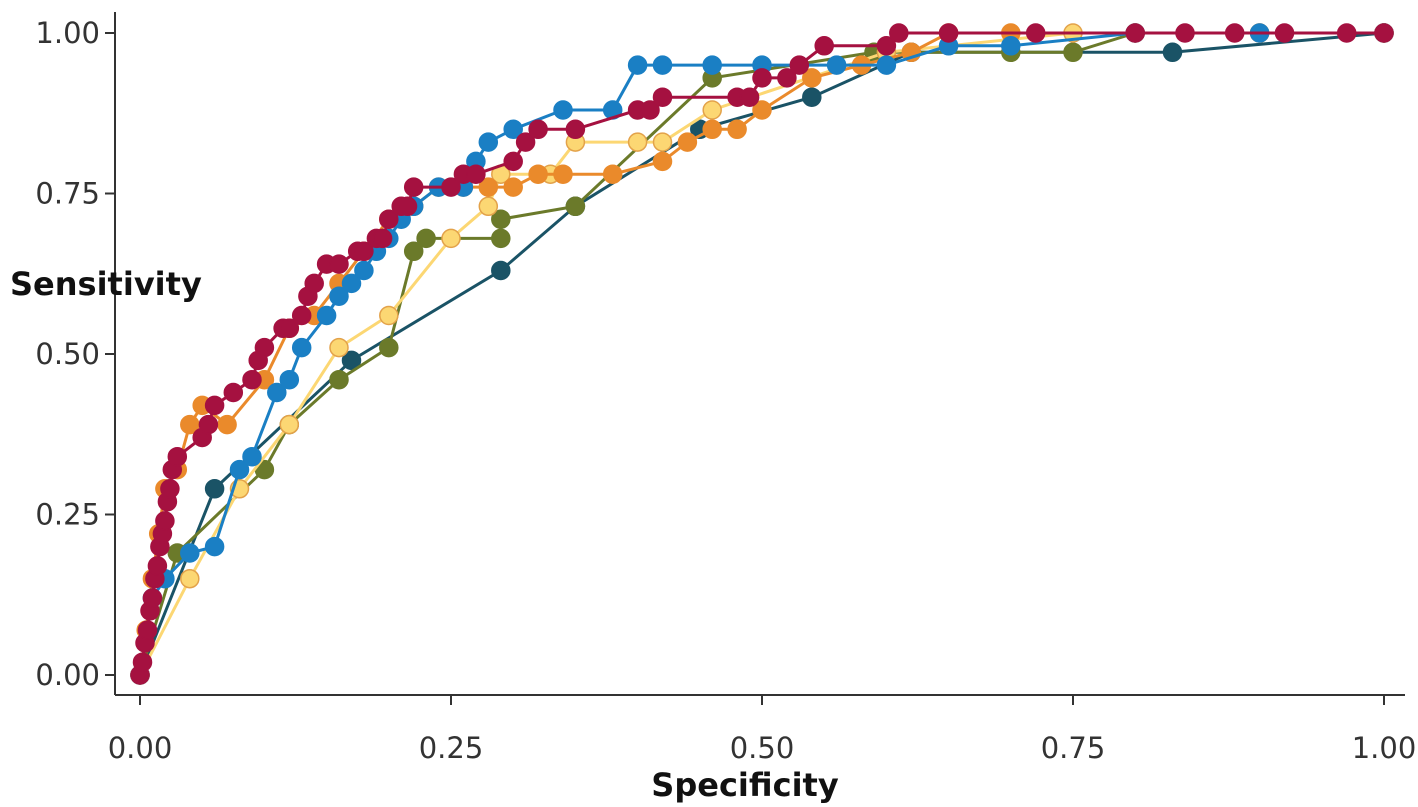  I want to click on x-tick-label: 0.75, so click(1073, 748).